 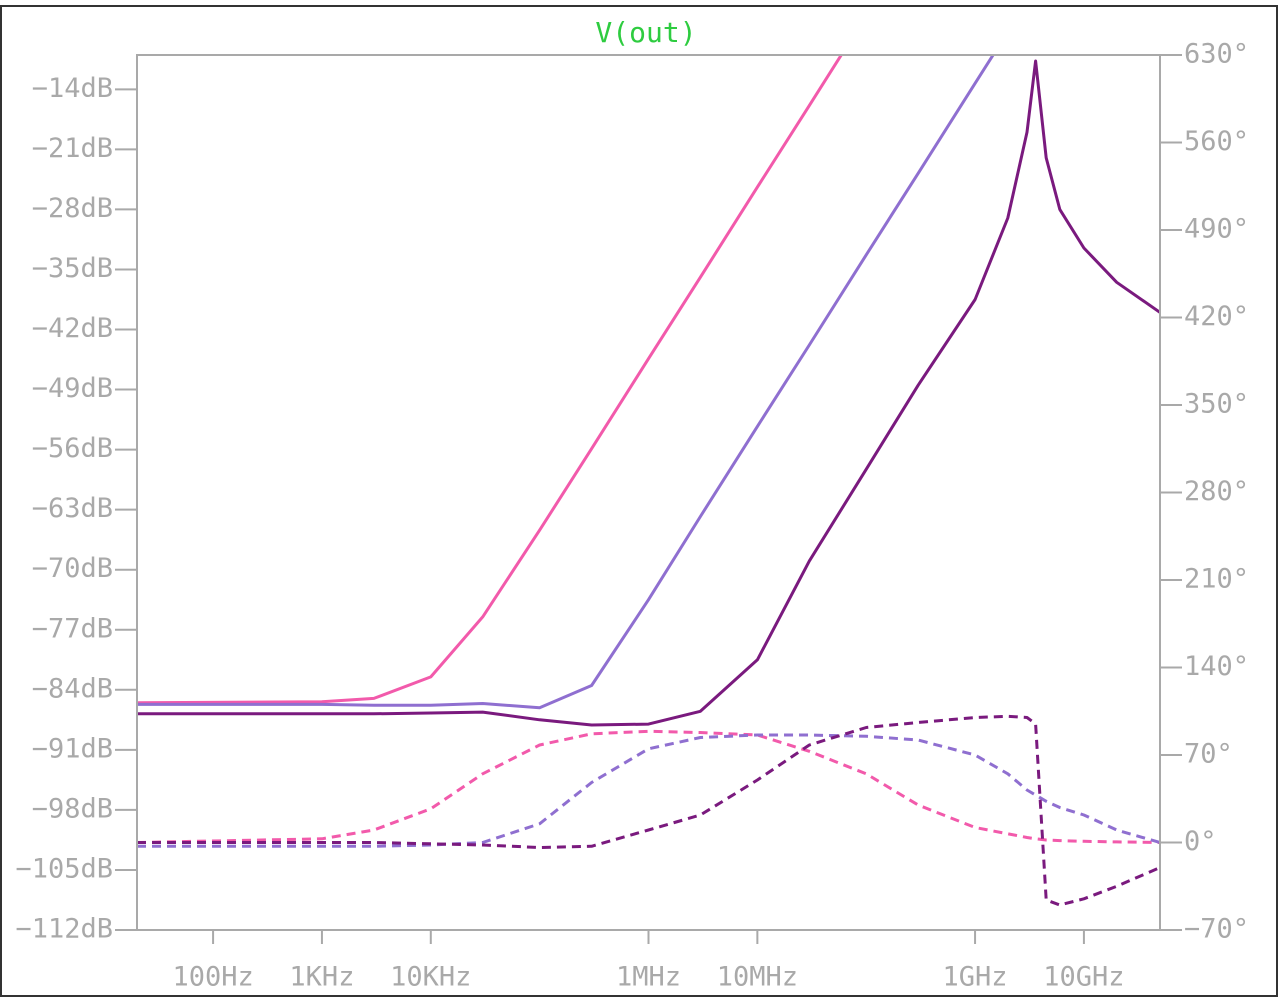 What do you see at coordinates (648, 977) in the screenshot?
I see `x-tick-label: 1MHz` at bounding box center [648, 977].